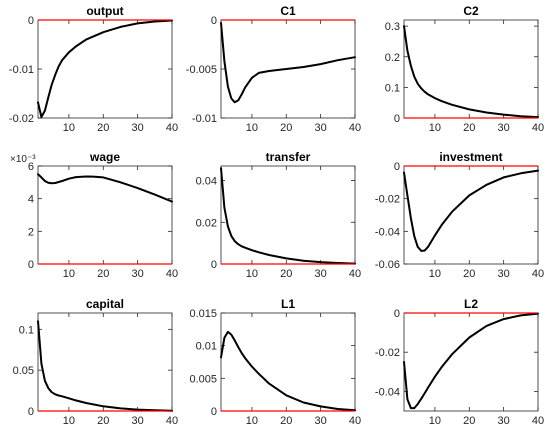 This screenshot has height=433, width=550. What do you see at coordinates (206, 182) in the screenshot?
I see `y-tick-label: 0.04` at bounding box center [206, 182].